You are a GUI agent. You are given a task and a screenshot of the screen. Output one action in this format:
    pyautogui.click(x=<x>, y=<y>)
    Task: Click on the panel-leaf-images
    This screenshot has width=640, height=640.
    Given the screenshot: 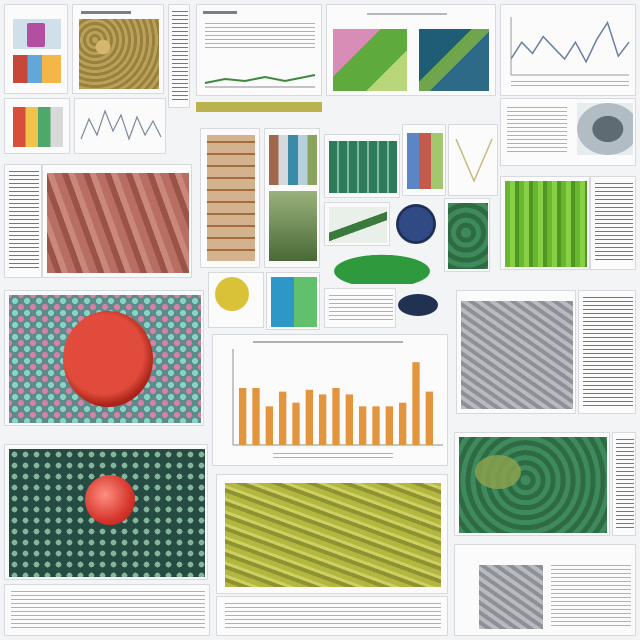 What is the action you would take?
    pyautogui.click(x=411, y=50)
    